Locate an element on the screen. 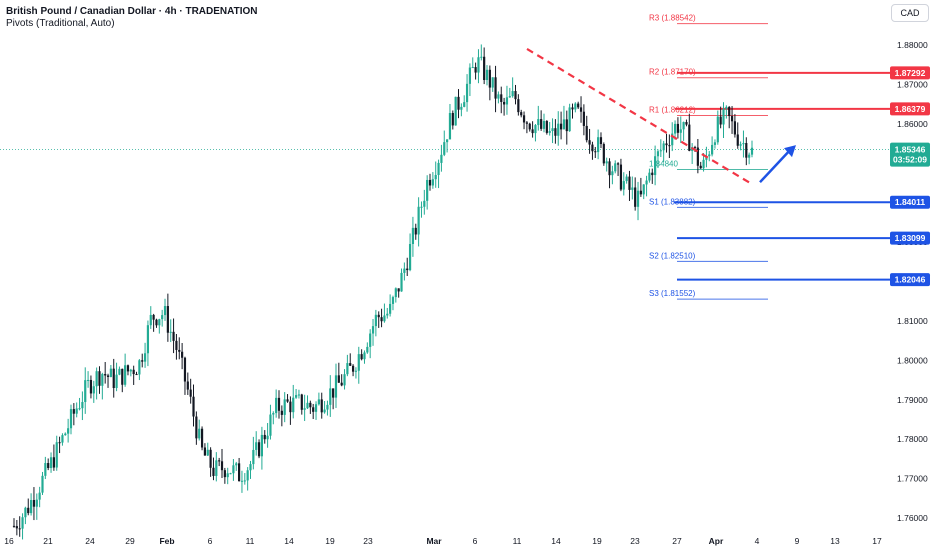 Image resolution: width=932 pixels, height=550 pixels. x-tick-label: 13 is located at coordinates (835, 541).